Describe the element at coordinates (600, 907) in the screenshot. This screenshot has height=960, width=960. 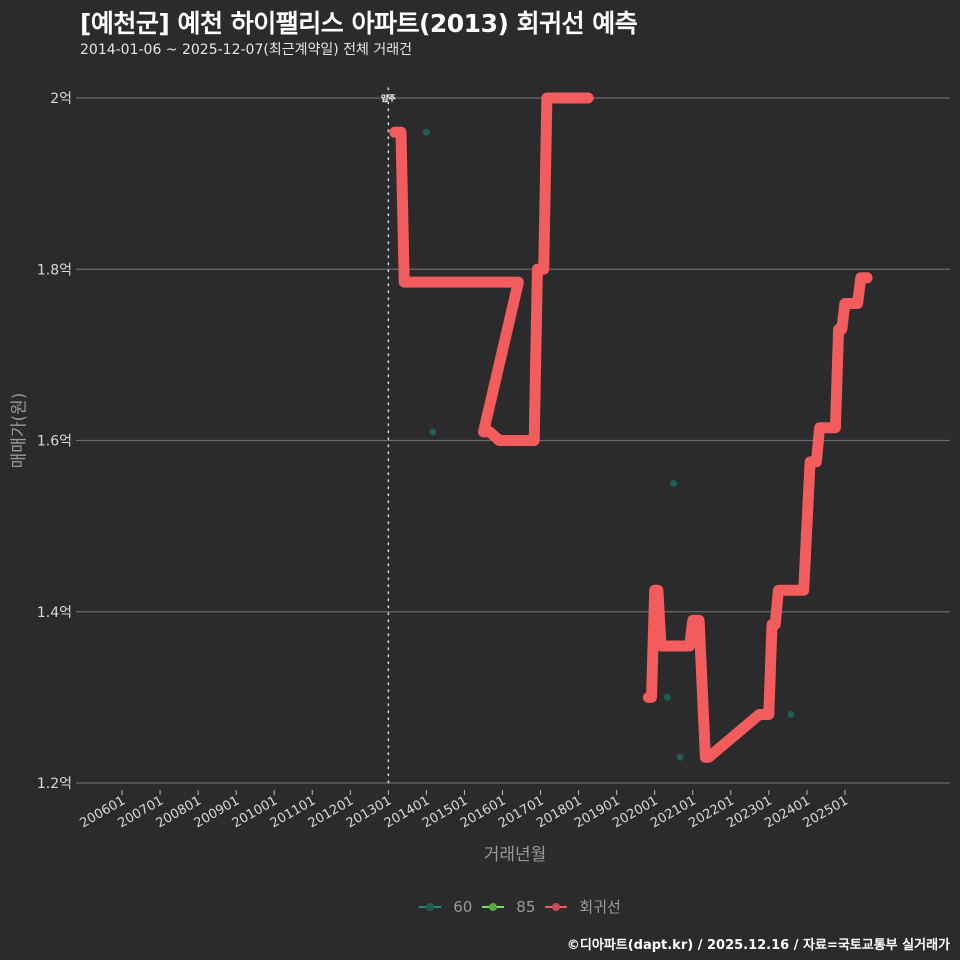
I see `legend-label: 회귀선` at that location.